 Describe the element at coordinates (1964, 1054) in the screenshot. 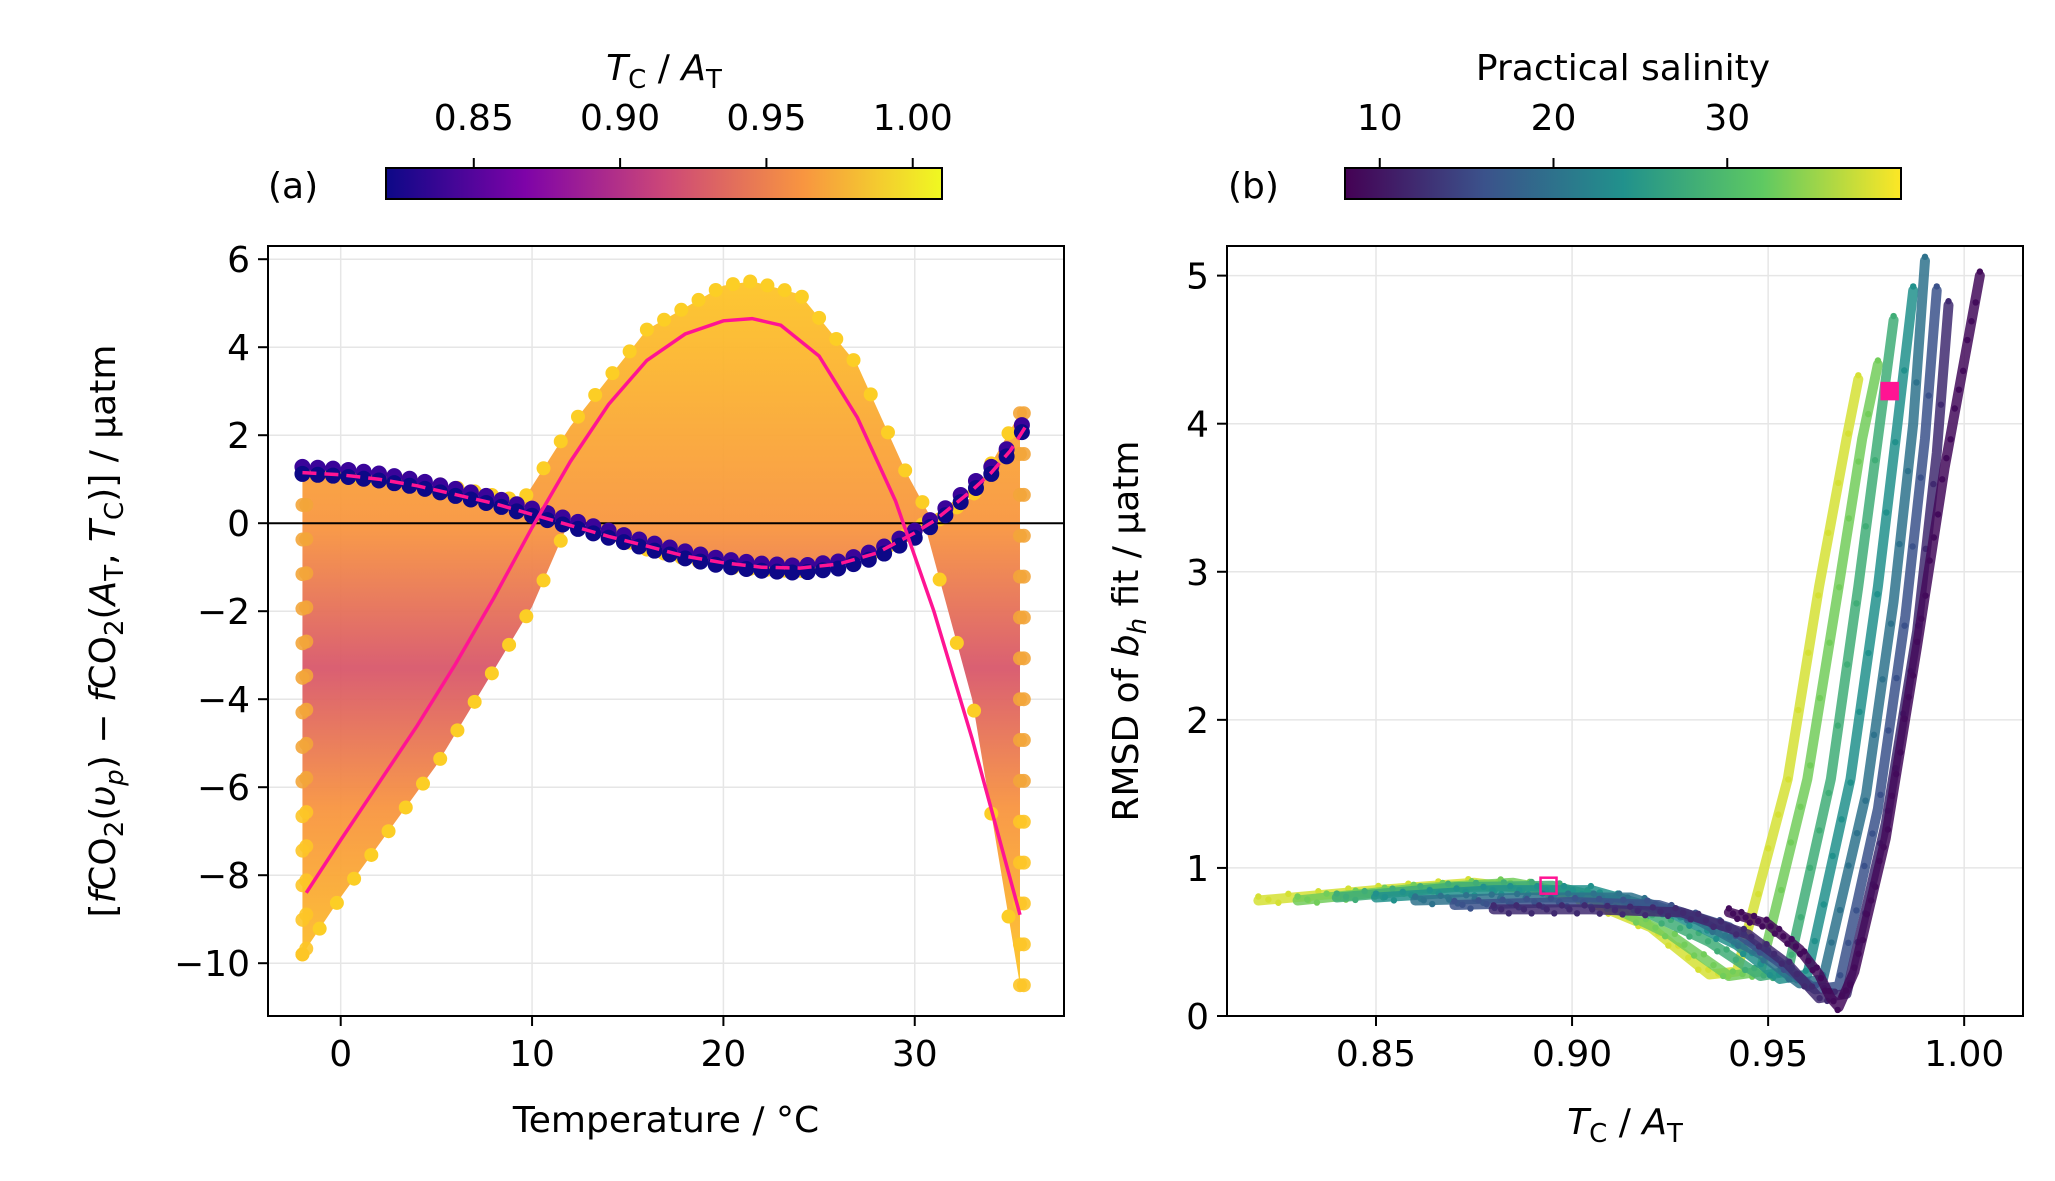

I see `x-tick-label-b: 1.00` at that location.